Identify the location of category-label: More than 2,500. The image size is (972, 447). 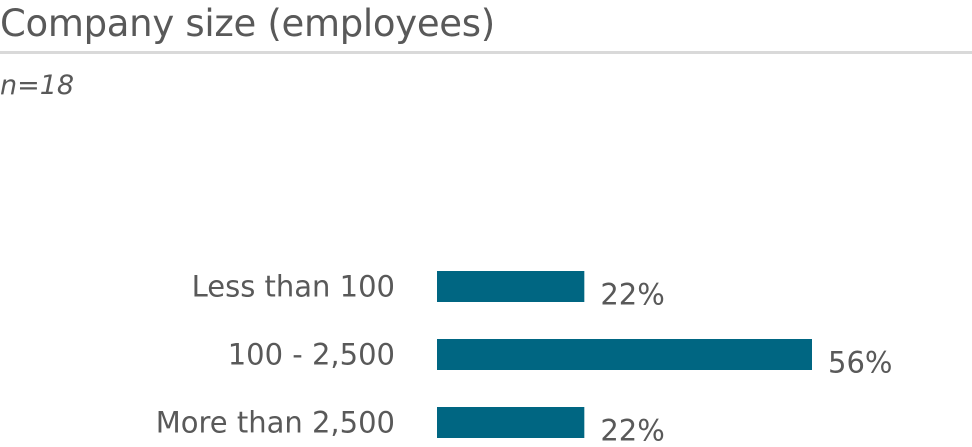
(275, 423).